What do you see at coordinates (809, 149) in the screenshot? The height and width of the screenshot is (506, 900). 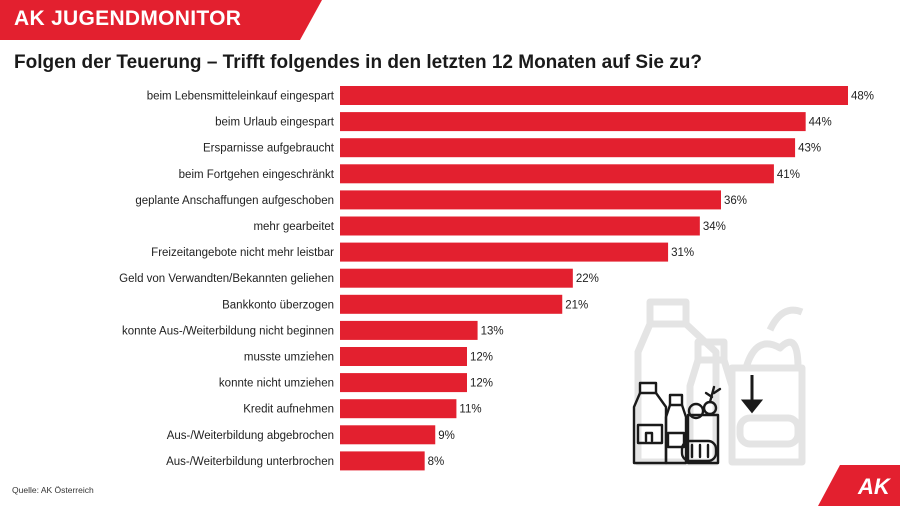 I see `value-label: 43%` at bounding box center [809, 149].